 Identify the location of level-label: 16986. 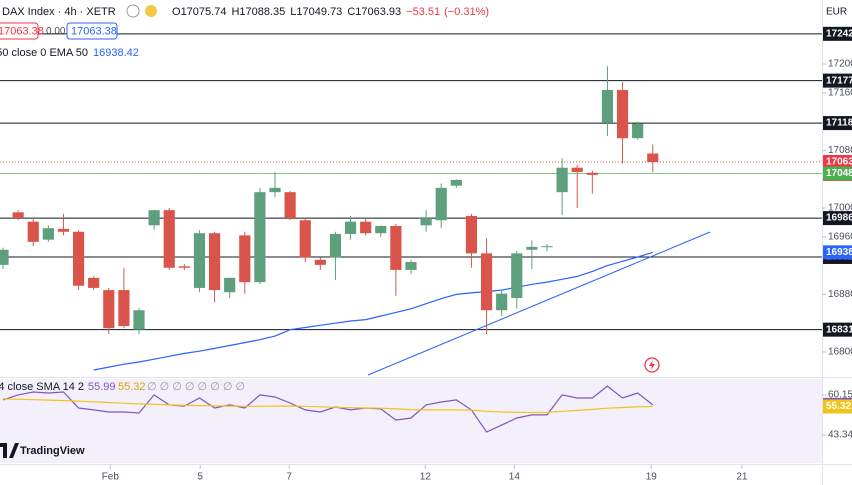
(839, 218).